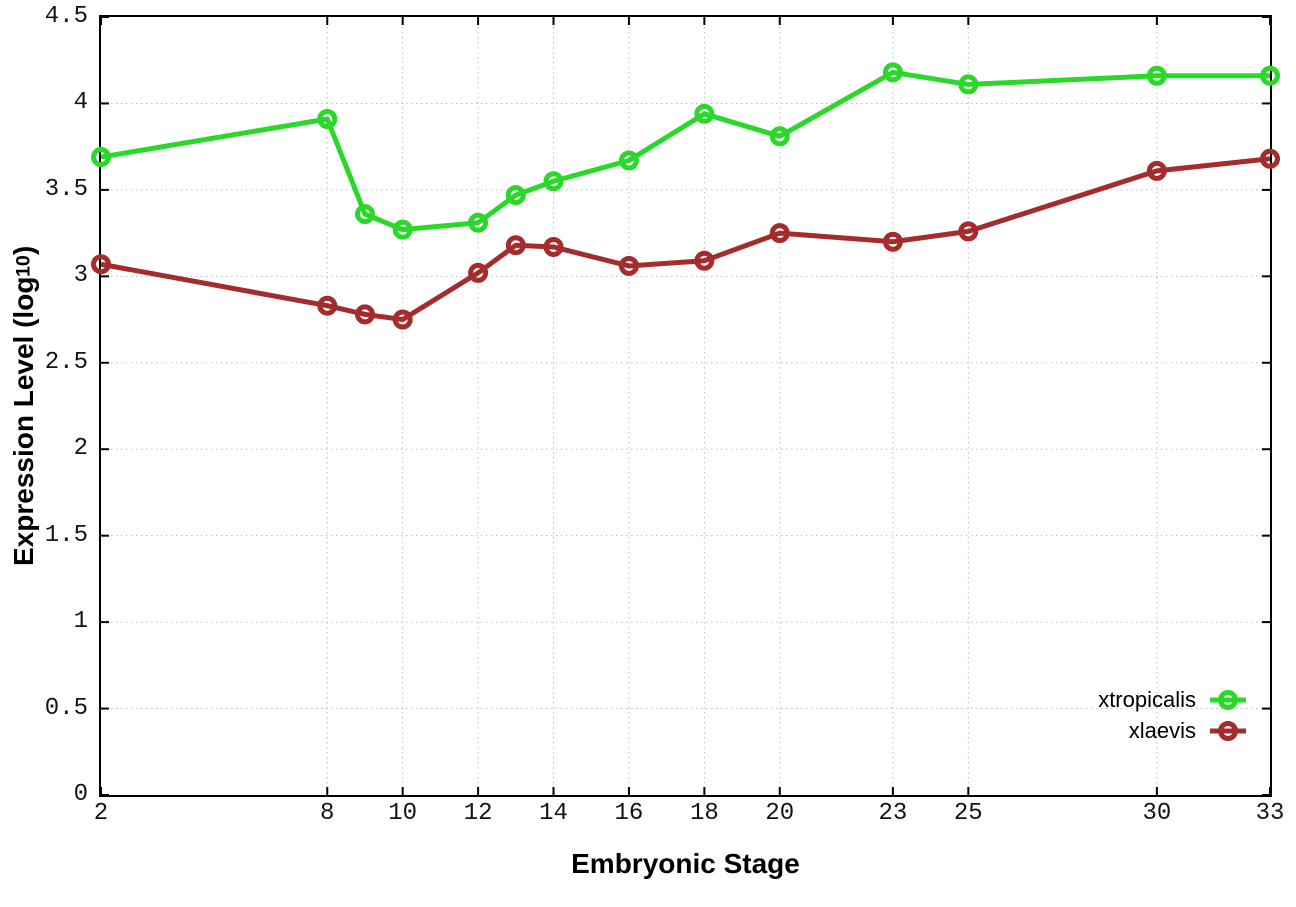 This screenshot has width=1296, height=907. Describe the element at coordinates (1157, 813) in the screenshot. I see `x-tick-label: 30` at that location.